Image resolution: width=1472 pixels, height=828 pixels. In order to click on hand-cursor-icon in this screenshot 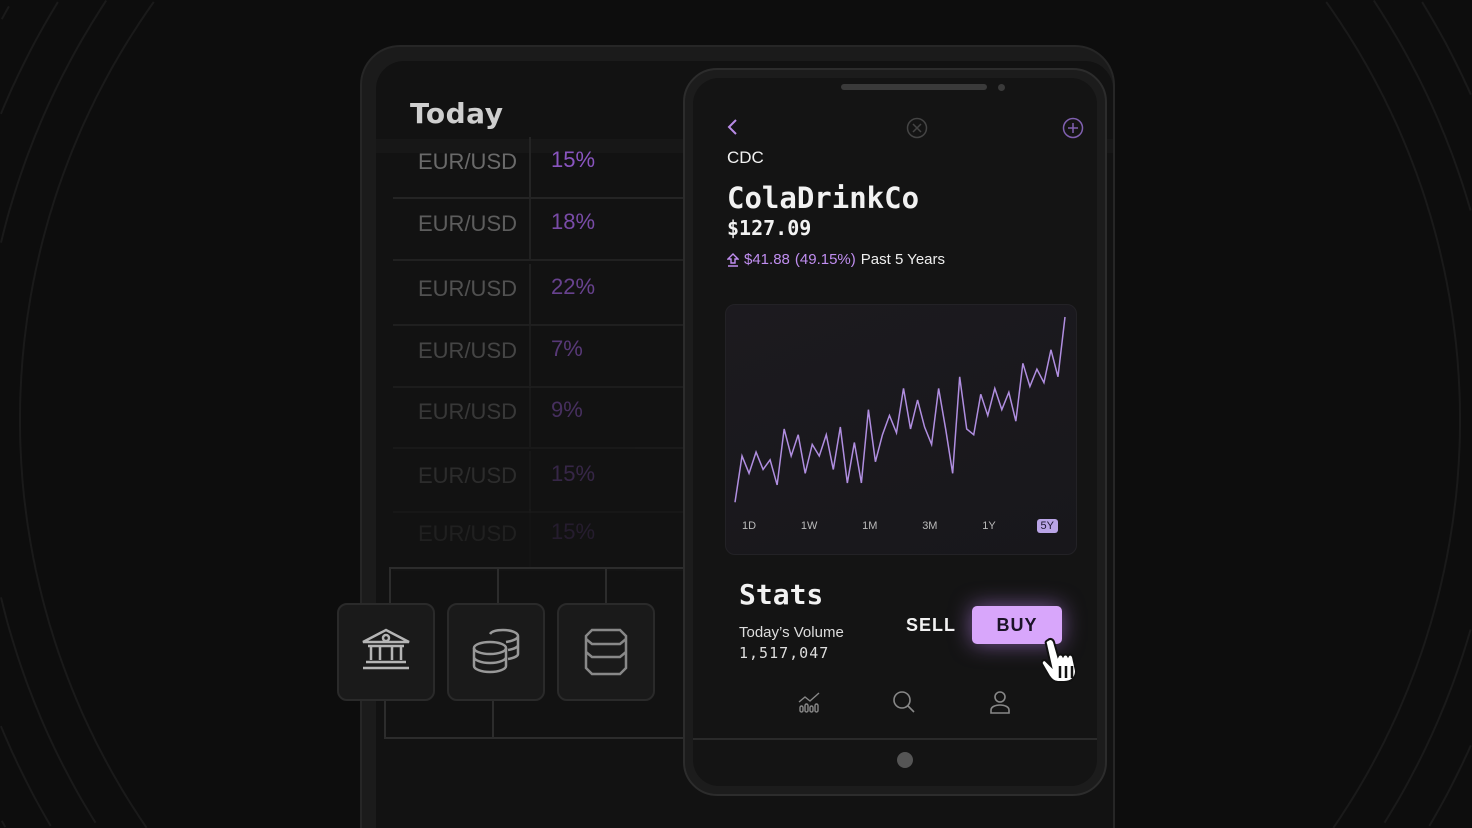, I will do `click(1059, 660)`.